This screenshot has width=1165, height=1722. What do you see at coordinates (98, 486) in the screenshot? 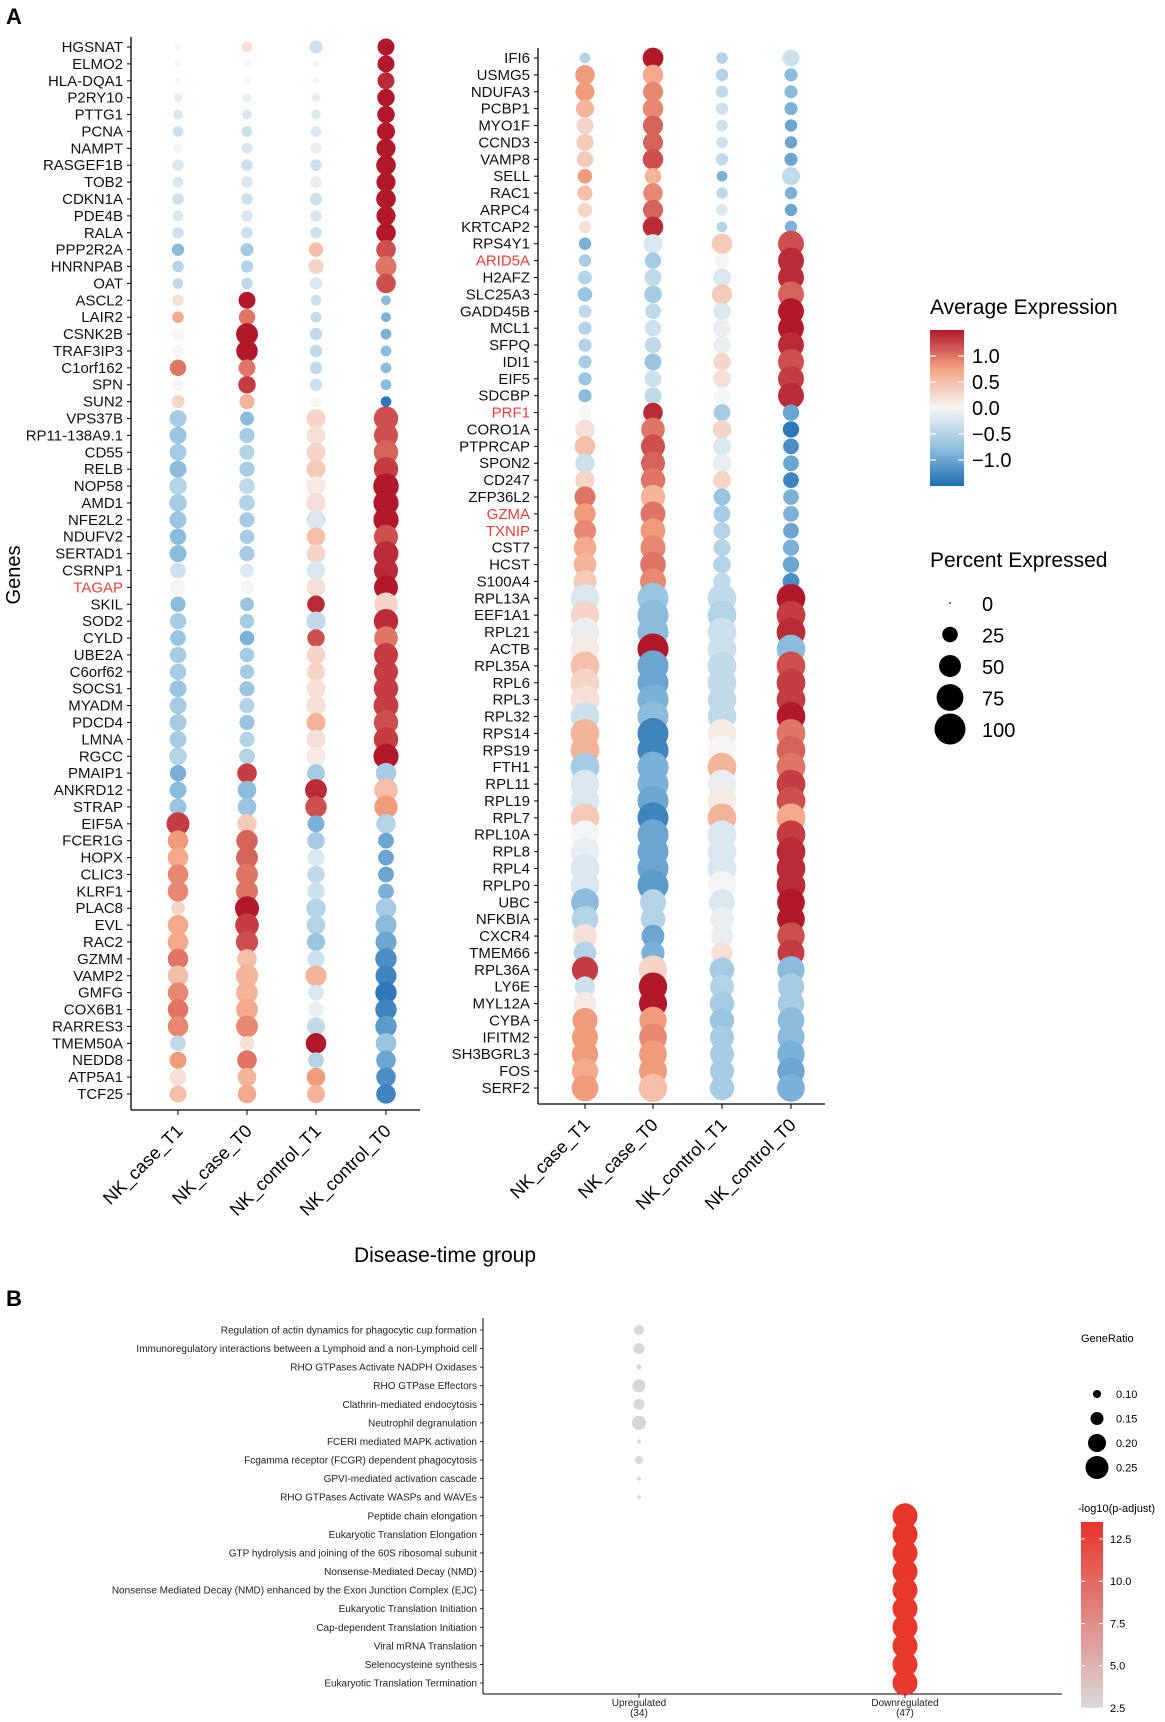
I see `gene-label: NOP58` at bounding box center [98, 486].